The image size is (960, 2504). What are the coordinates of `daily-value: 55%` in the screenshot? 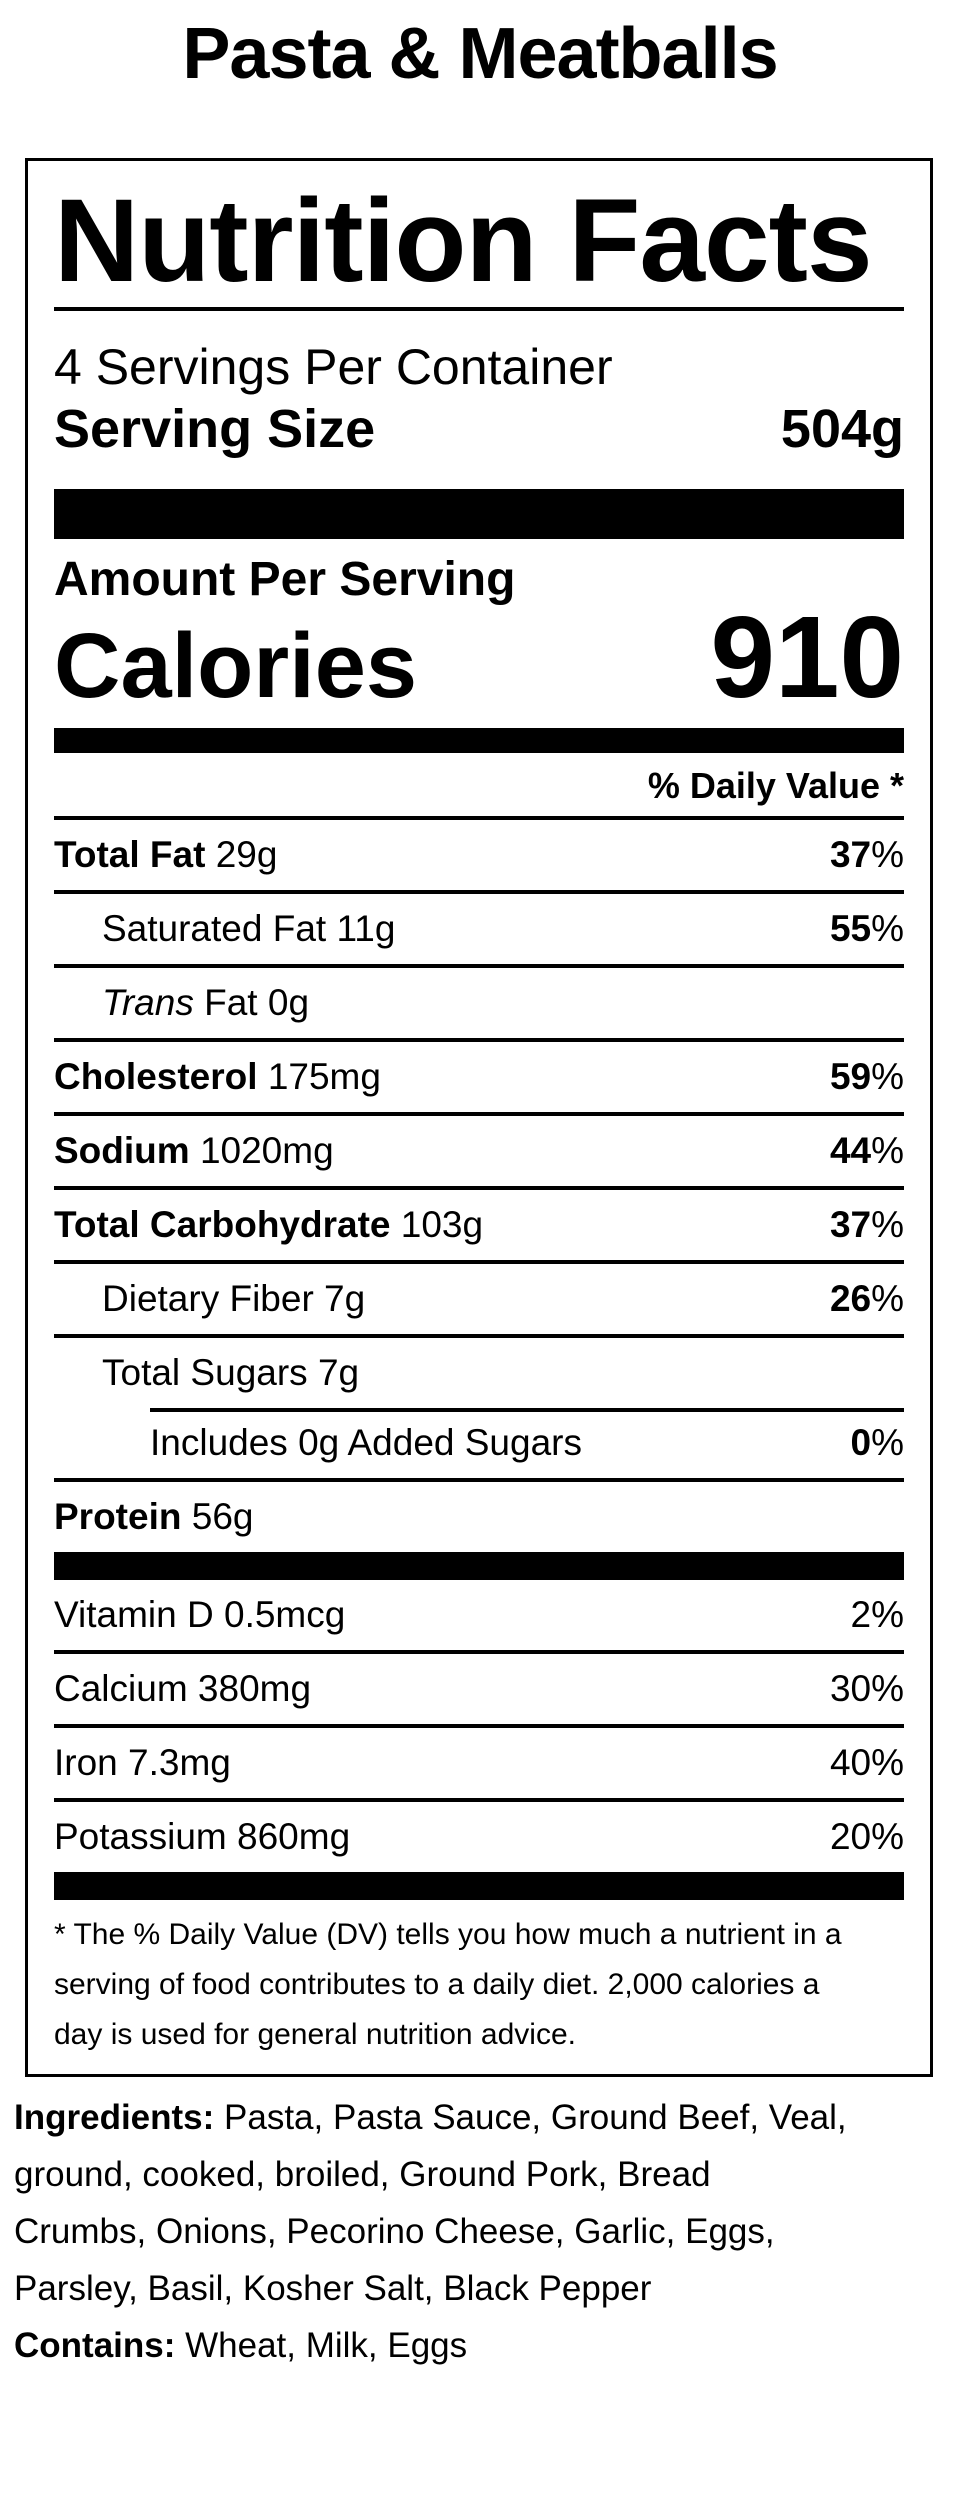 It's located at (867, 928).